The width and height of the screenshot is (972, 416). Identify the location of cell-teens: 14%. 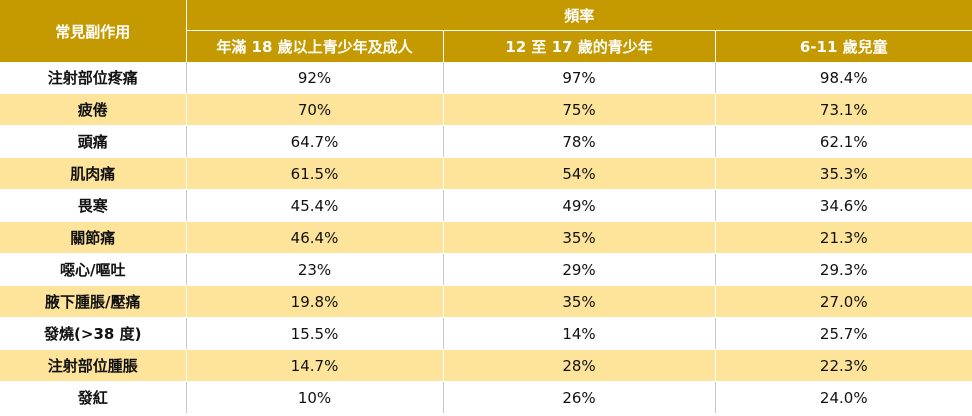
(578, 333).